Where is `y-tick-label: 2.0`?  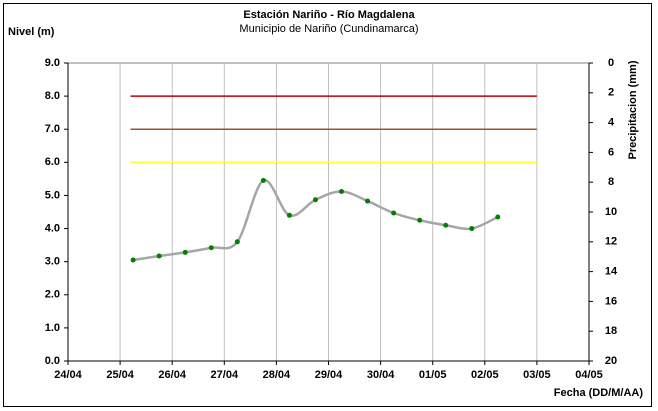
y-tick-label: 2.0 is located at coordinates (52, 295).